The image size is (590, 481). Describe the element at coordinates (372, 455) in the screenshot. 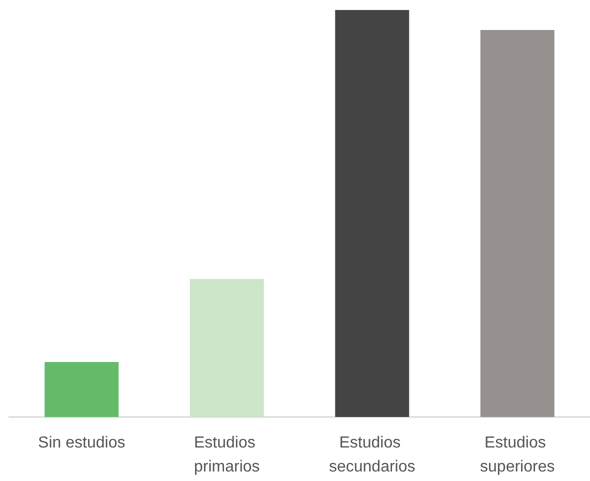

I see `x-tick-label: Estudios secundarios` at that location.